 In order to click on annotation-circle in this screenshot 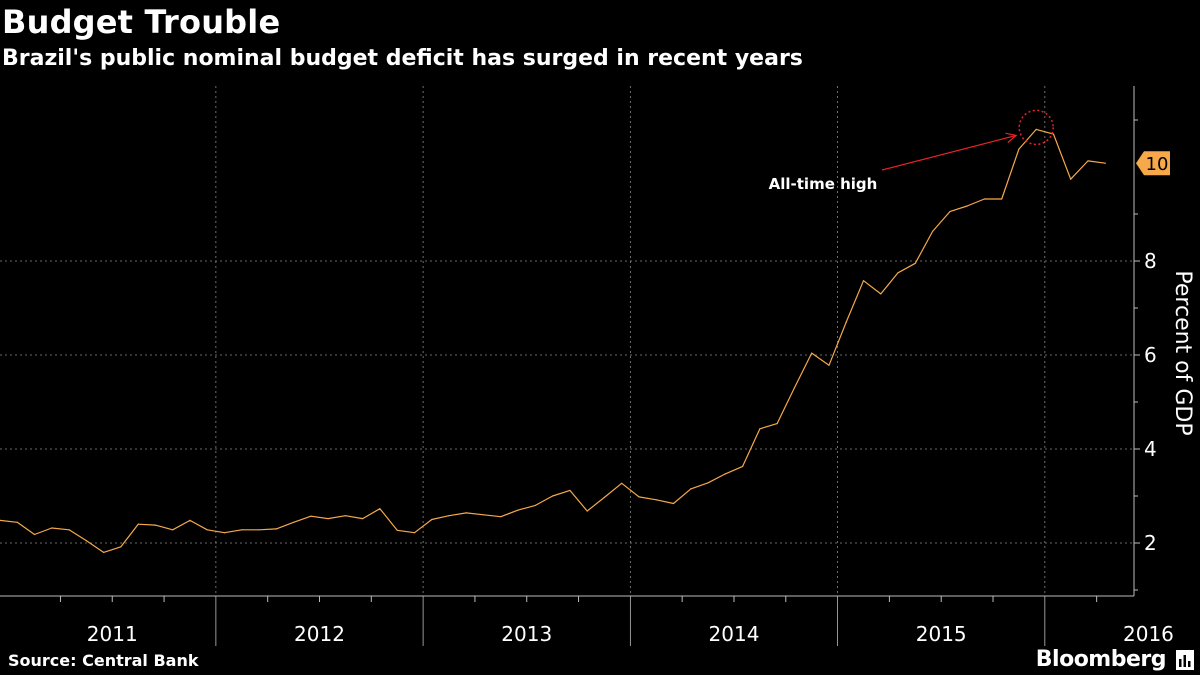, I will do `click(1036, 127)`.